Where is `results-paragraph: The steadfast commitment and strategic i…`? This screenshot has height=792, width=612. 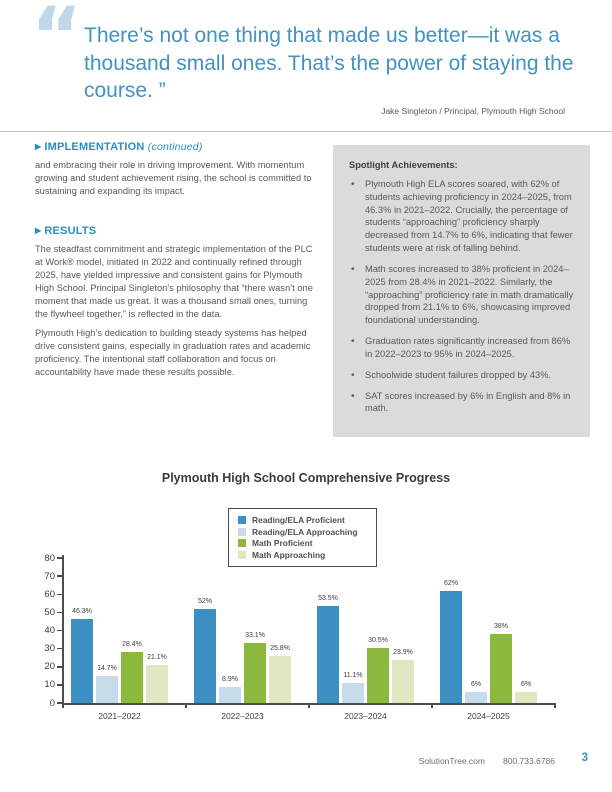
results-paragraph: The steadfast commitment and strategic i… is located at coordinates (174, 282).